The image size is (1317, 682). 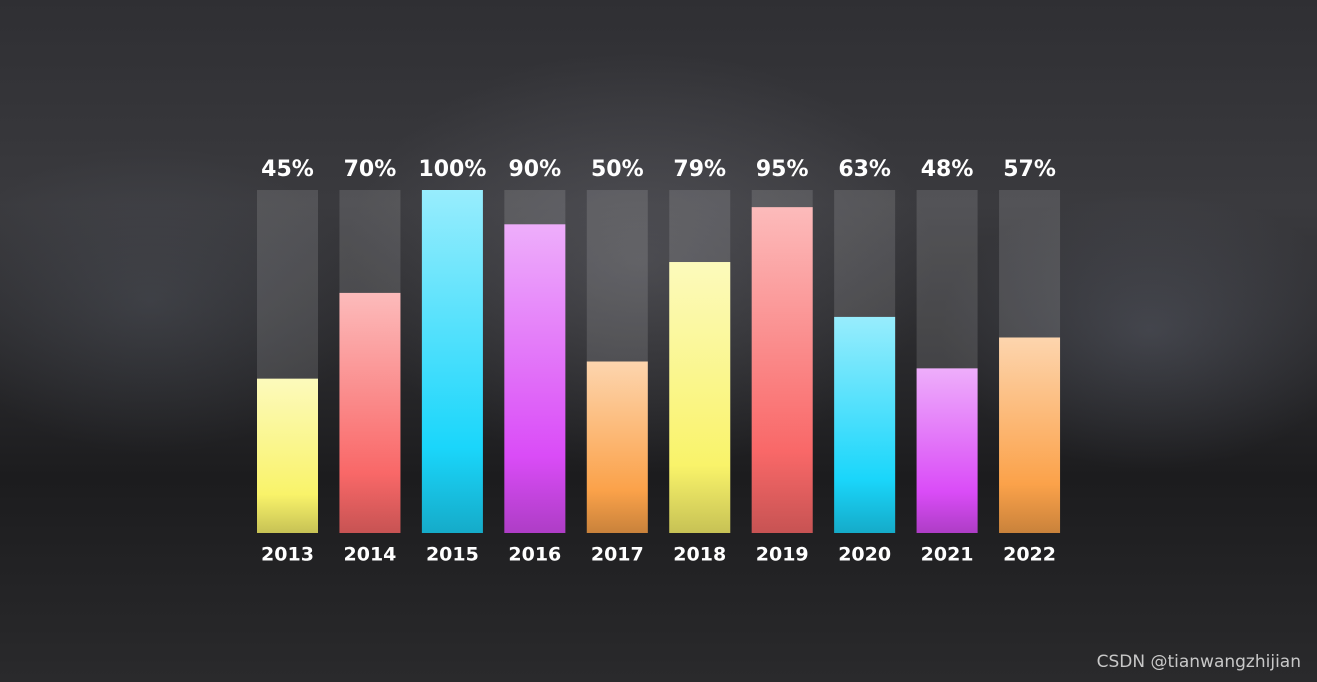 What do you see at coordinates (534, 555) in the screenshot?
I see `x-tick-label: 2016` at bounding box center [534, 555].